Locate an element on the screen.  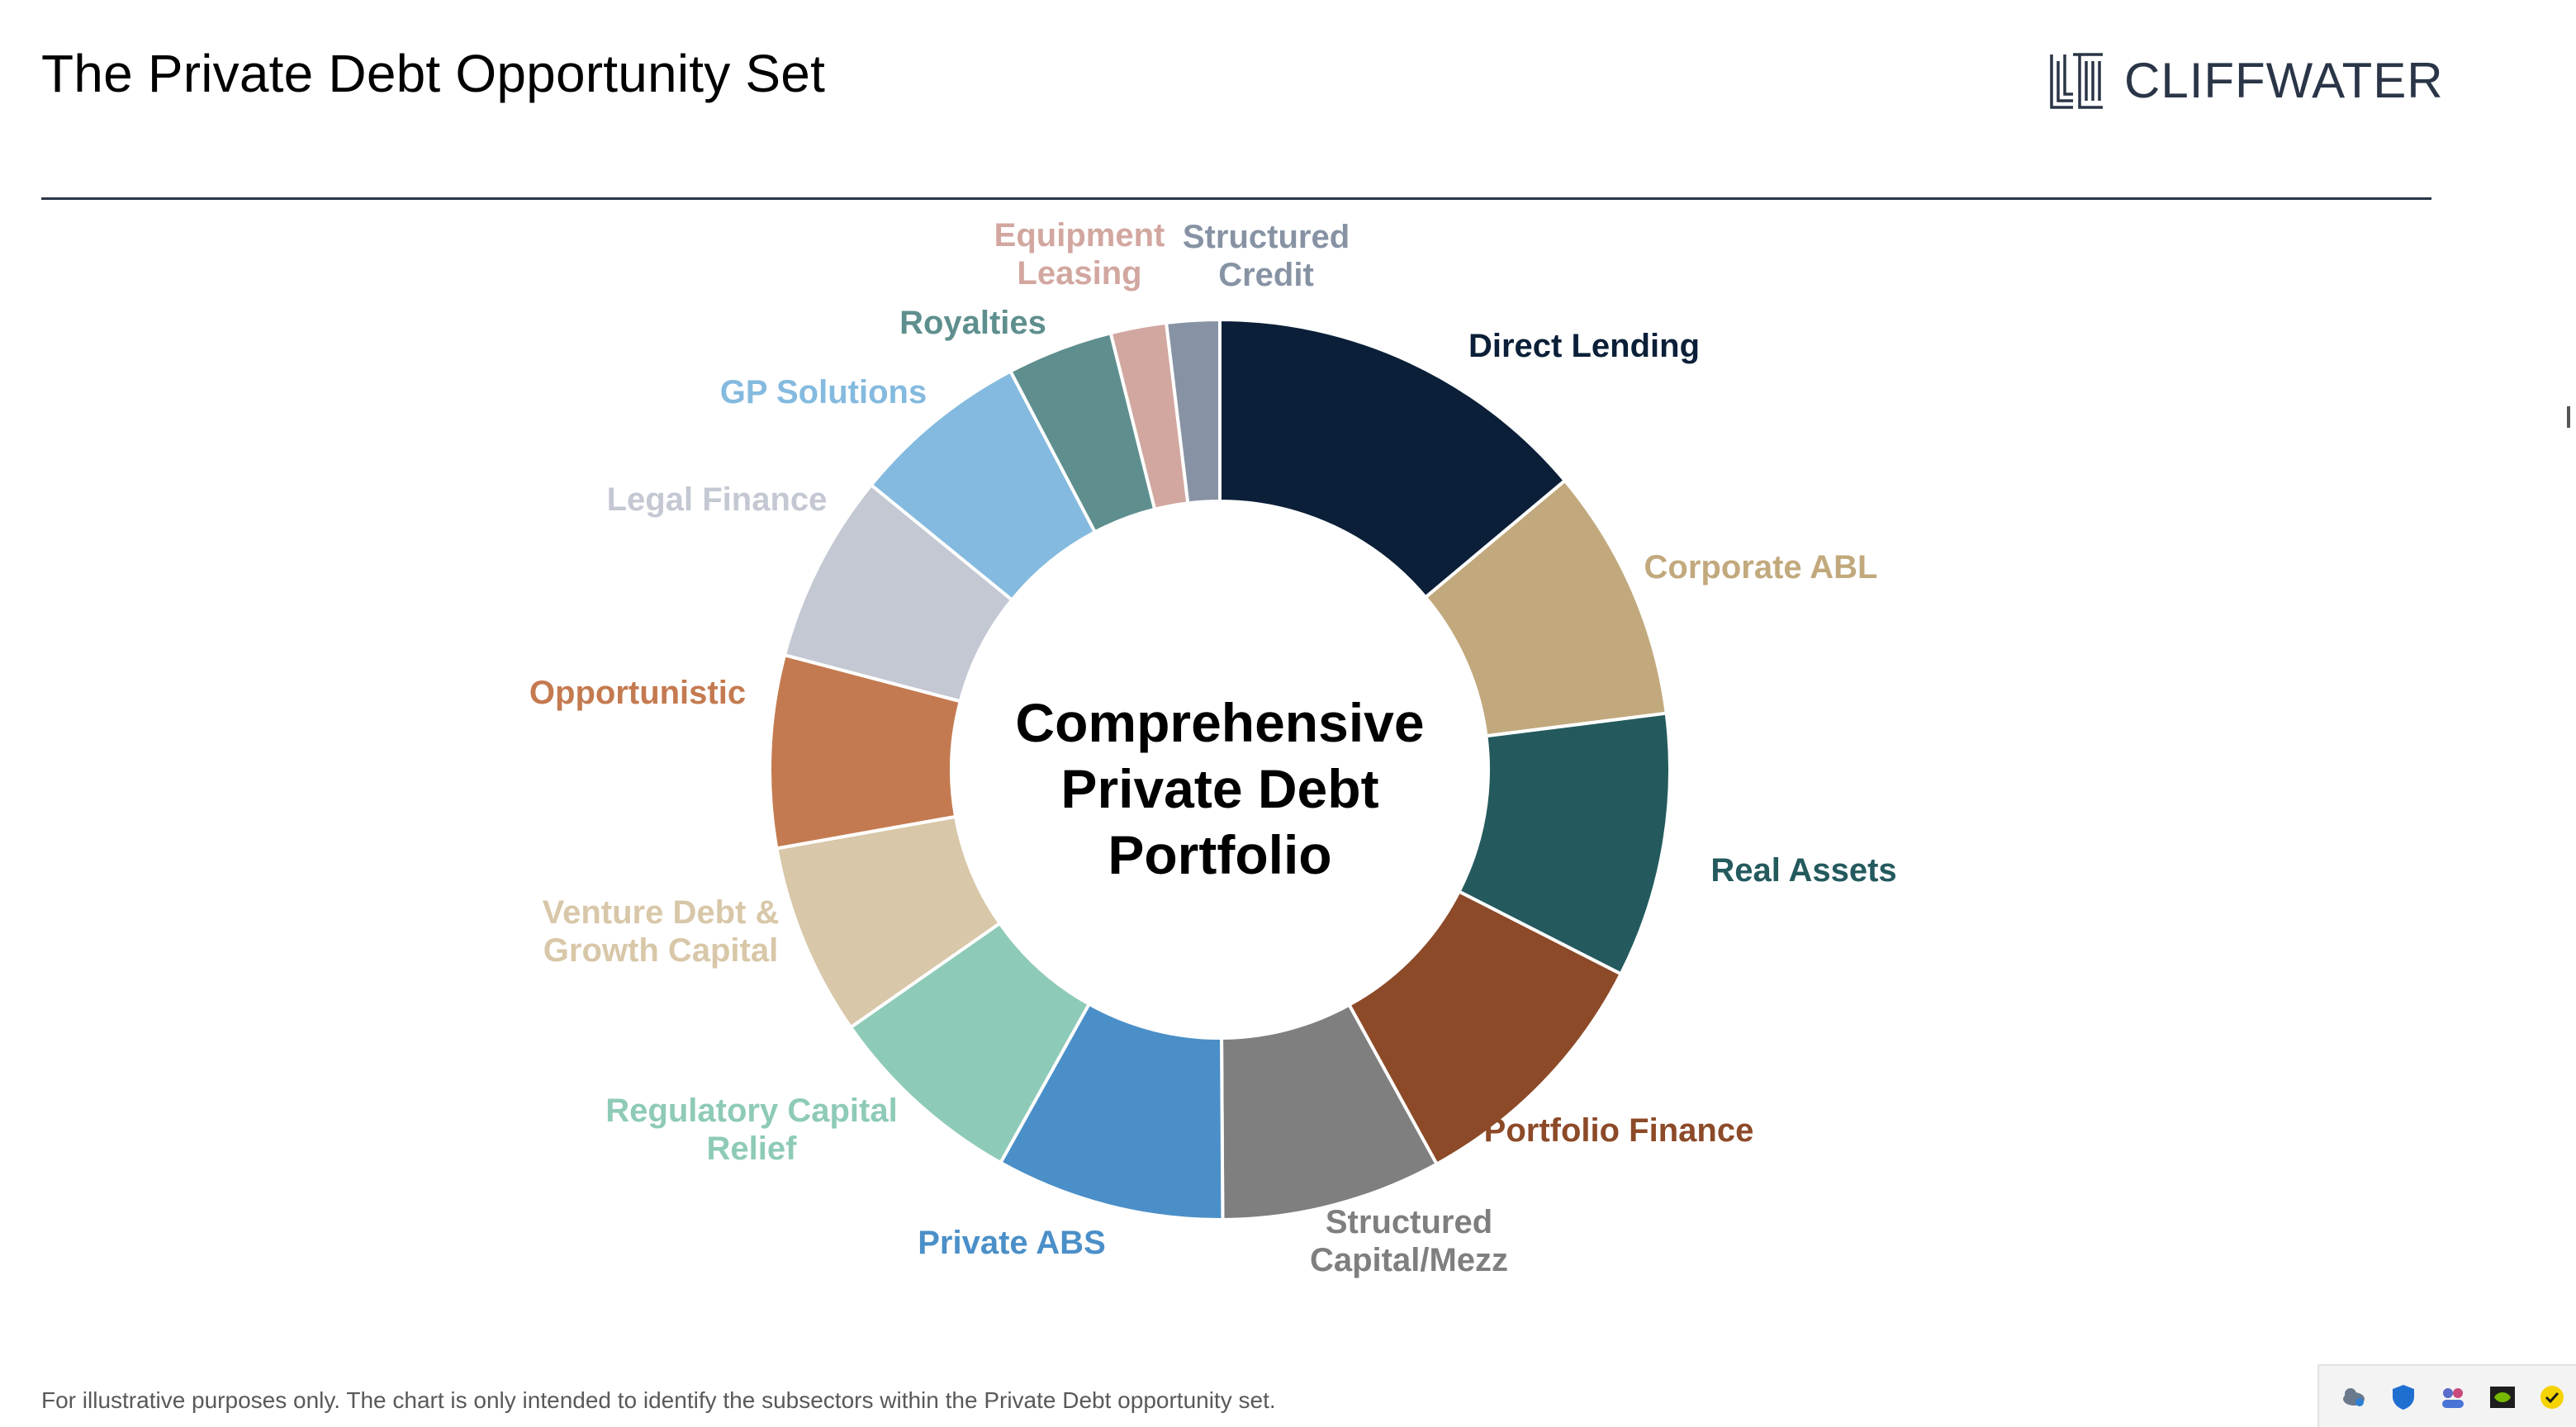
donut-slice-structured-credit is located at coordinates (1193, 411).